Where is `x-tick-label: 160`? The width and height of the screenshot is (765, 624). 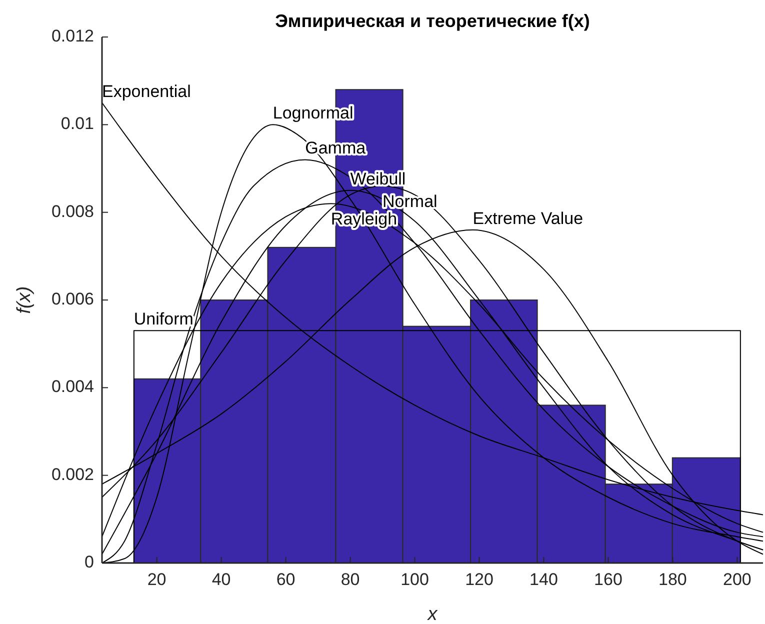
x-tick-label: 160 is located at coordinates (608, 579).